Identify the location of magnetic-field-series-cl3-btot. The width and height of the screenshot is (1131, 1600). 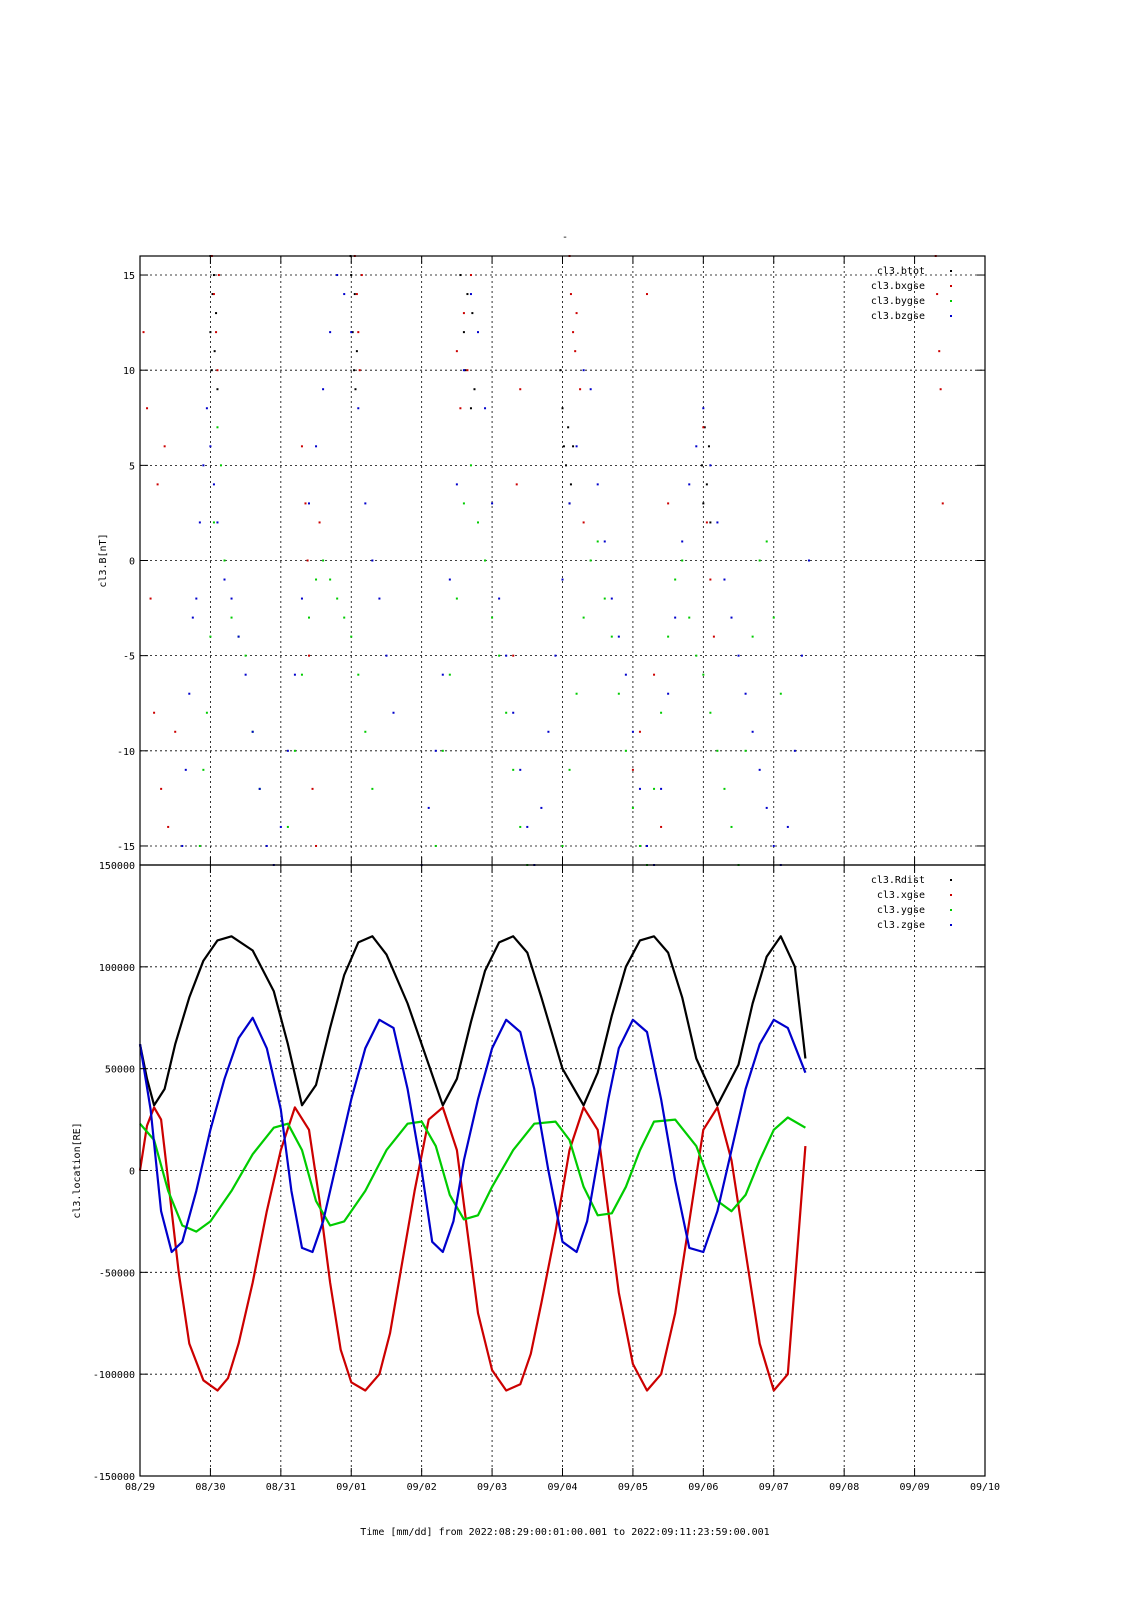
(460, 389).